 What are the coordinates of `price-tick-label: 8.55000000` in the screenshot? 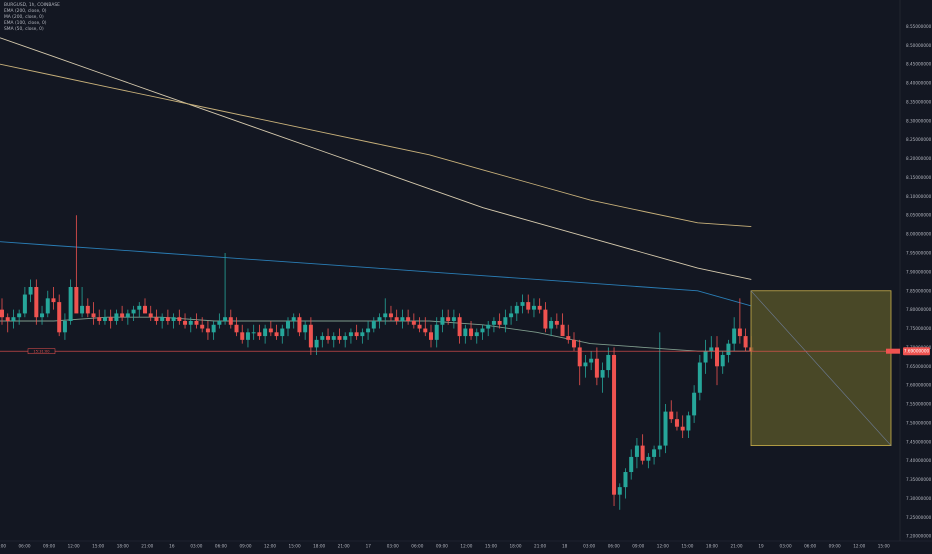 It's located at (919, 26).